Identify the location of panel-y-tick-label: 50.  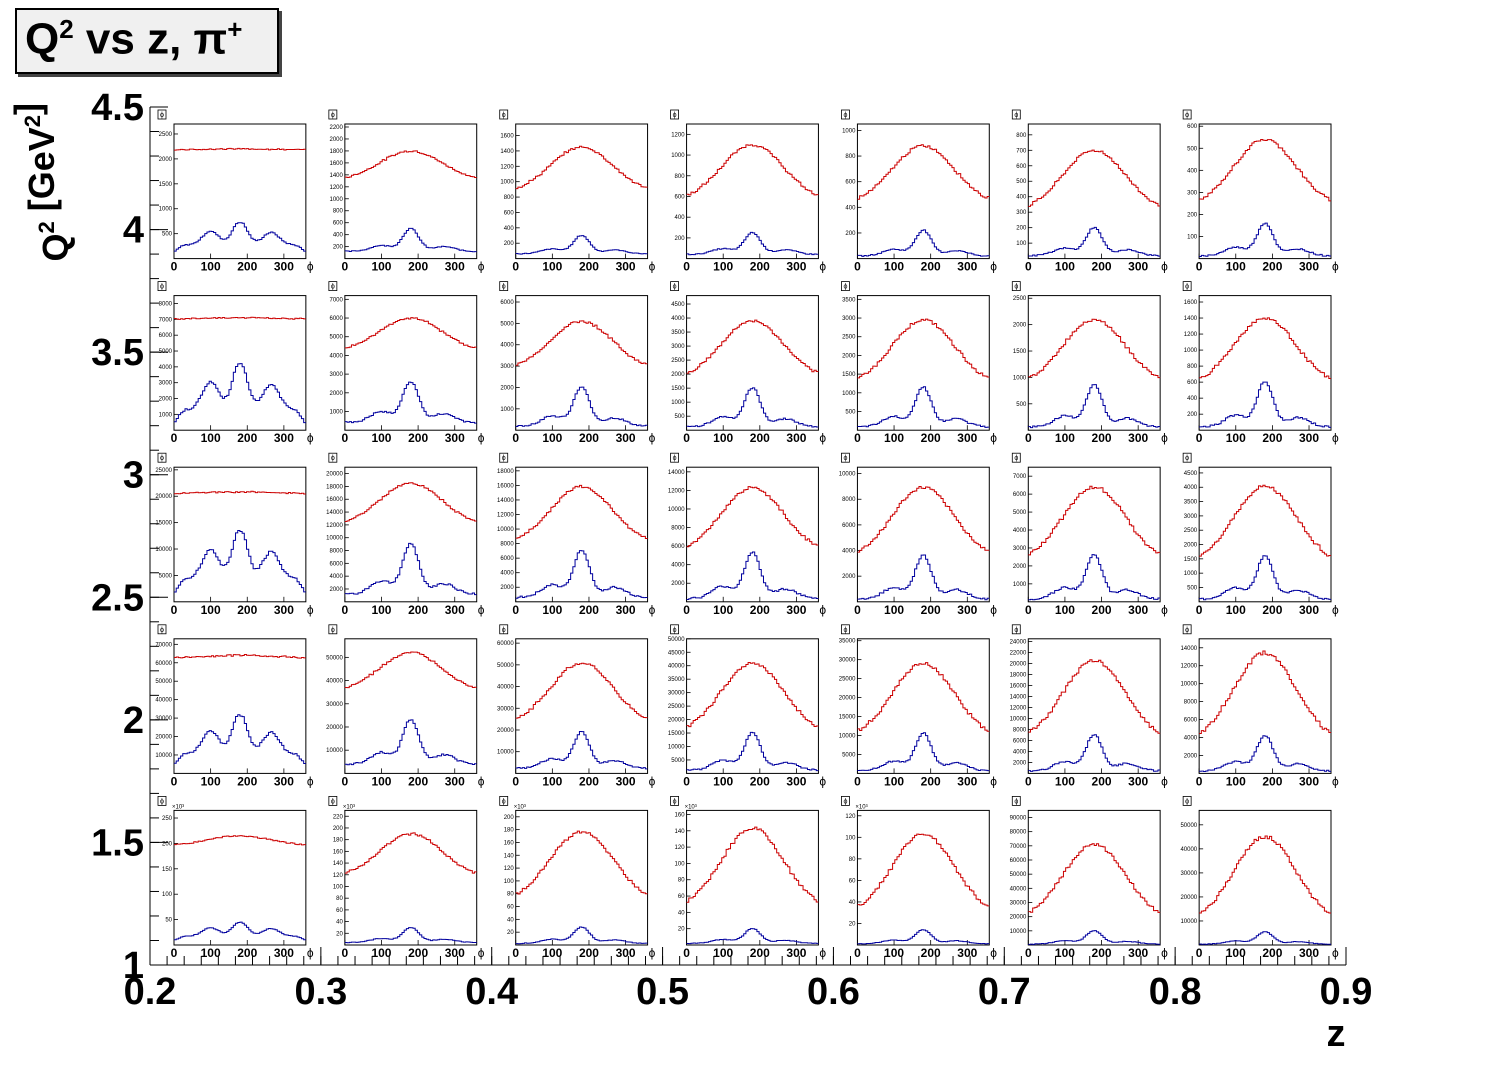
(168, 921).